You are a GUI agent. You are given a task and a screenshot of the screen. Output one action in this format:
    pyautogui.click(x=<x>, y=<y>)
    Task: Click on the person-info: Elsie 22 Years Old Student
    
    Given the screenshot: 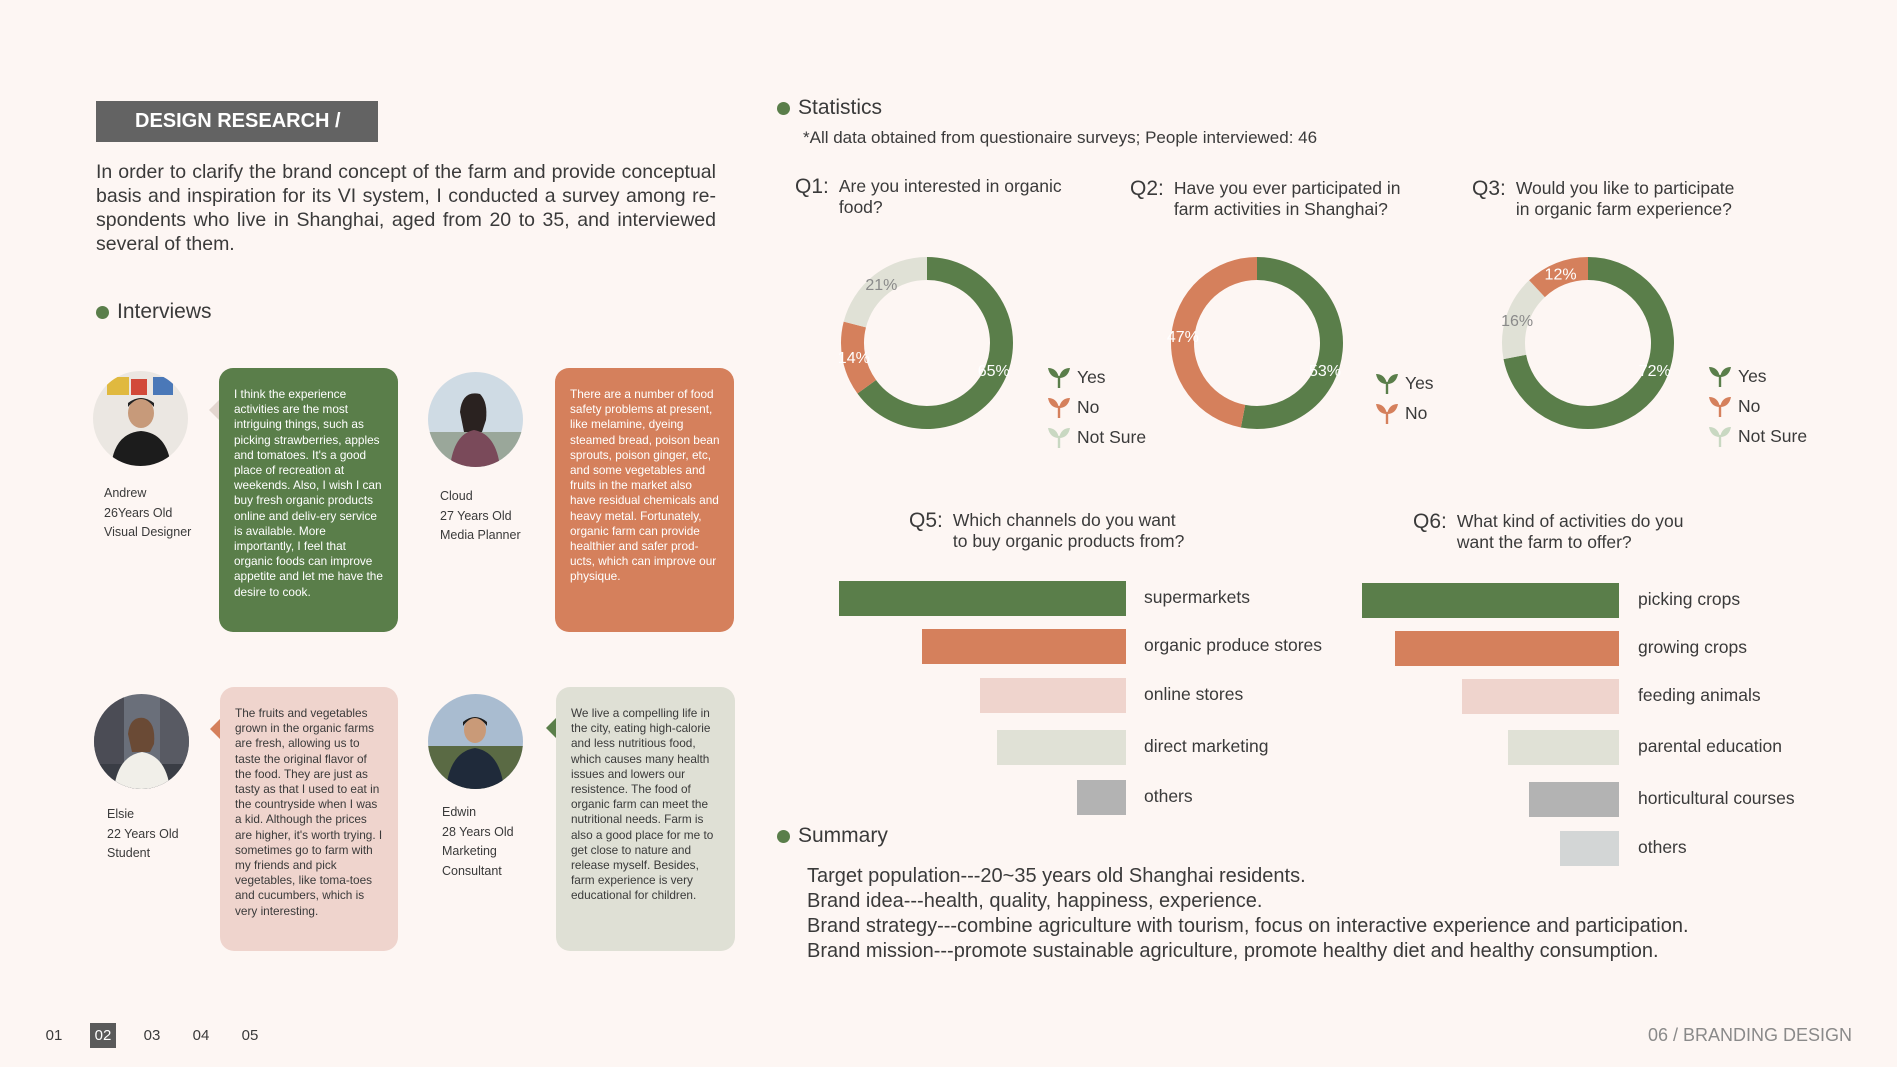 What is the action you would take?
    pyautogui.click(x=143, y=834)
    